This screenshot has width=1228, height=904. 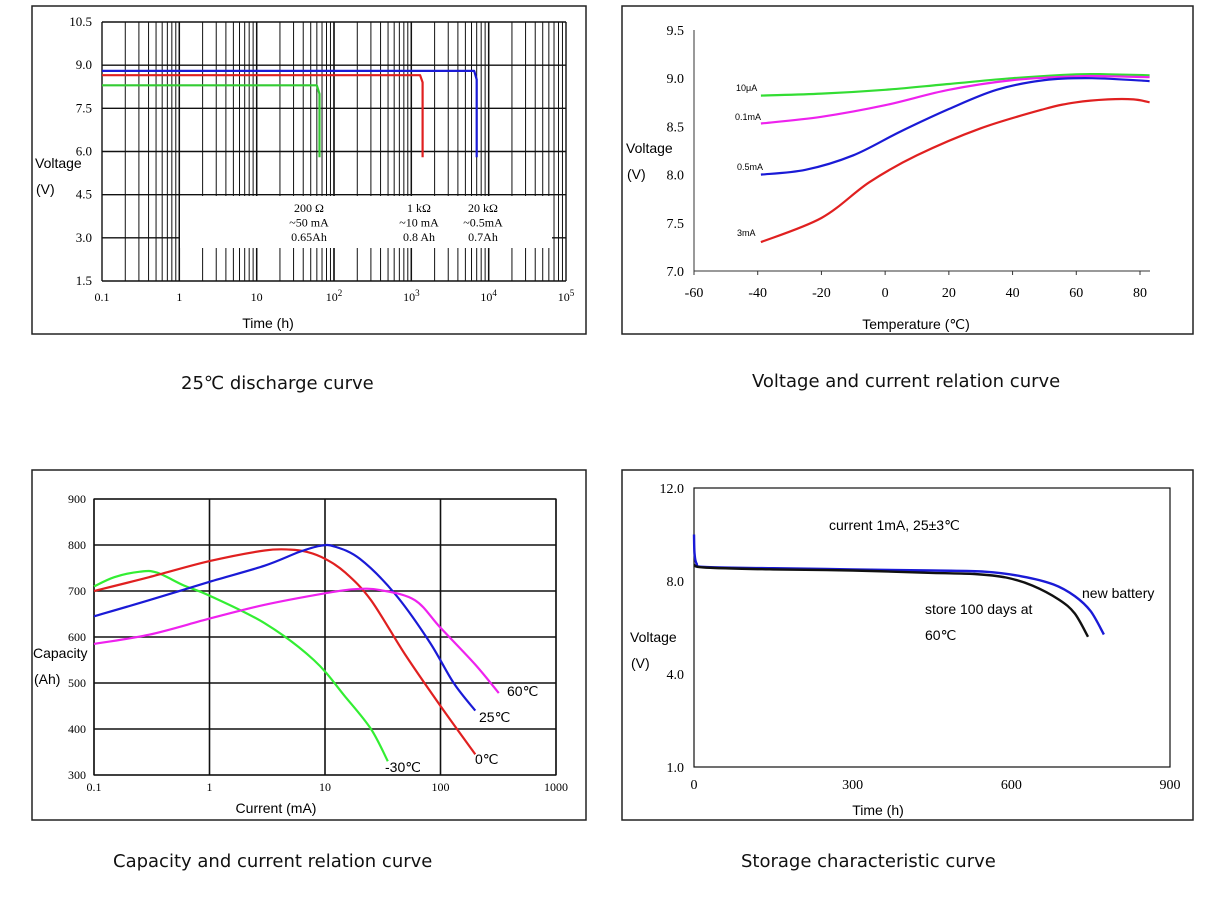 What do you see at coordinates (210, 787) in the screenshot?
I see `cap-xtick-label: 1` at bounding box center [210, 787].